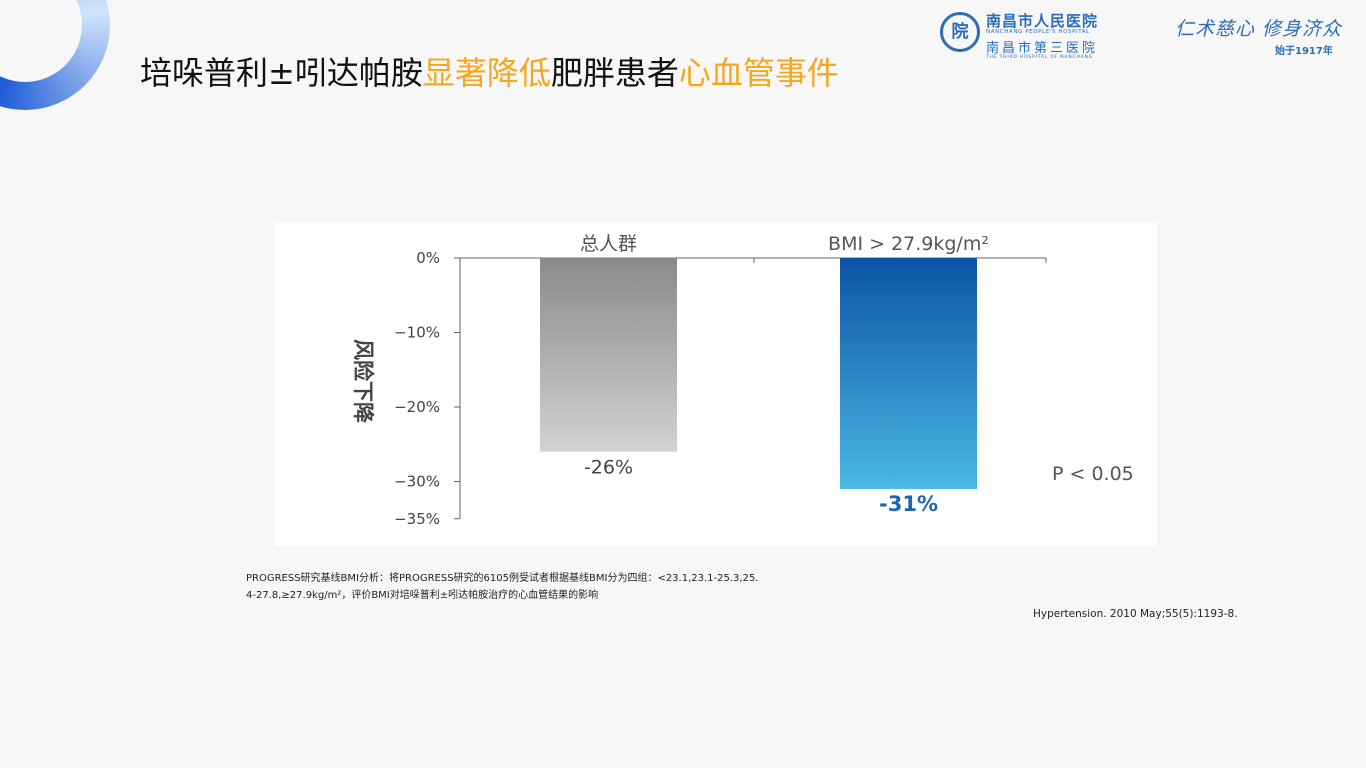 The height and width of the screenshot is (768, 1366). Describe the element at coordinates (55, 55) in the screenshot. I see `decorative-ring` at that location.